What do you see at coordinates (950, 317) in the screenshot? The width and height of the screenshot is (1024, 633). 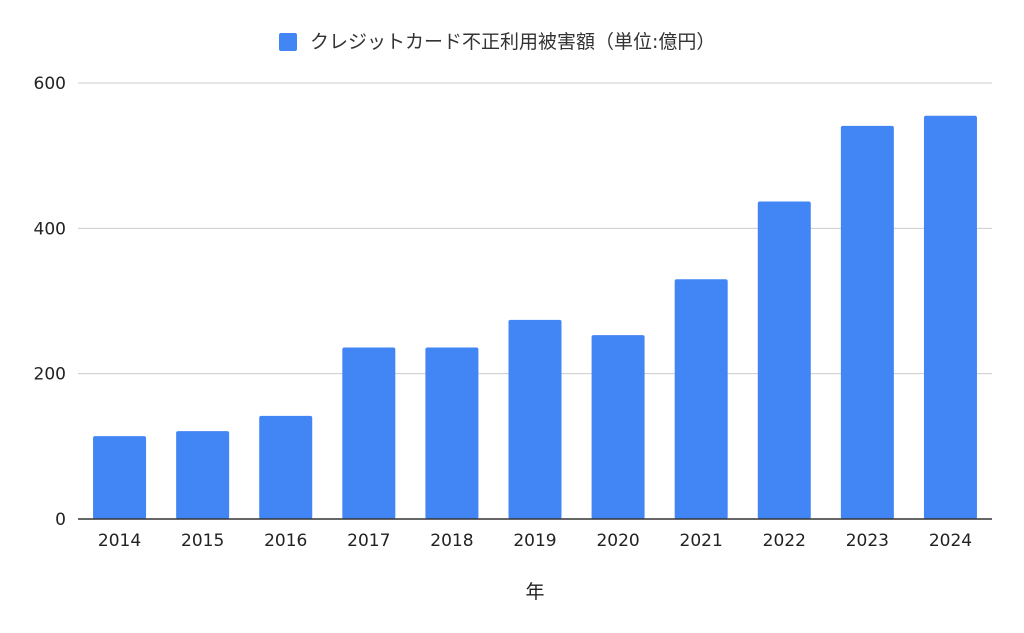 I see `bar-2024` at bounding box center [950, 317].